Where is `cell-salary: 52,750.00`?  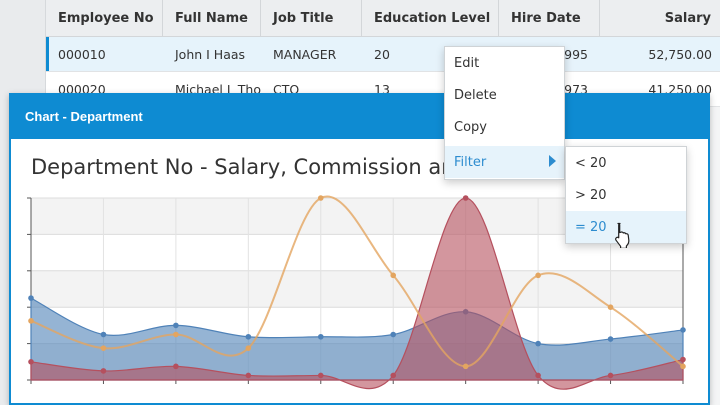 cell-salary: 52,750.00 is located at coordinates (680, 54).